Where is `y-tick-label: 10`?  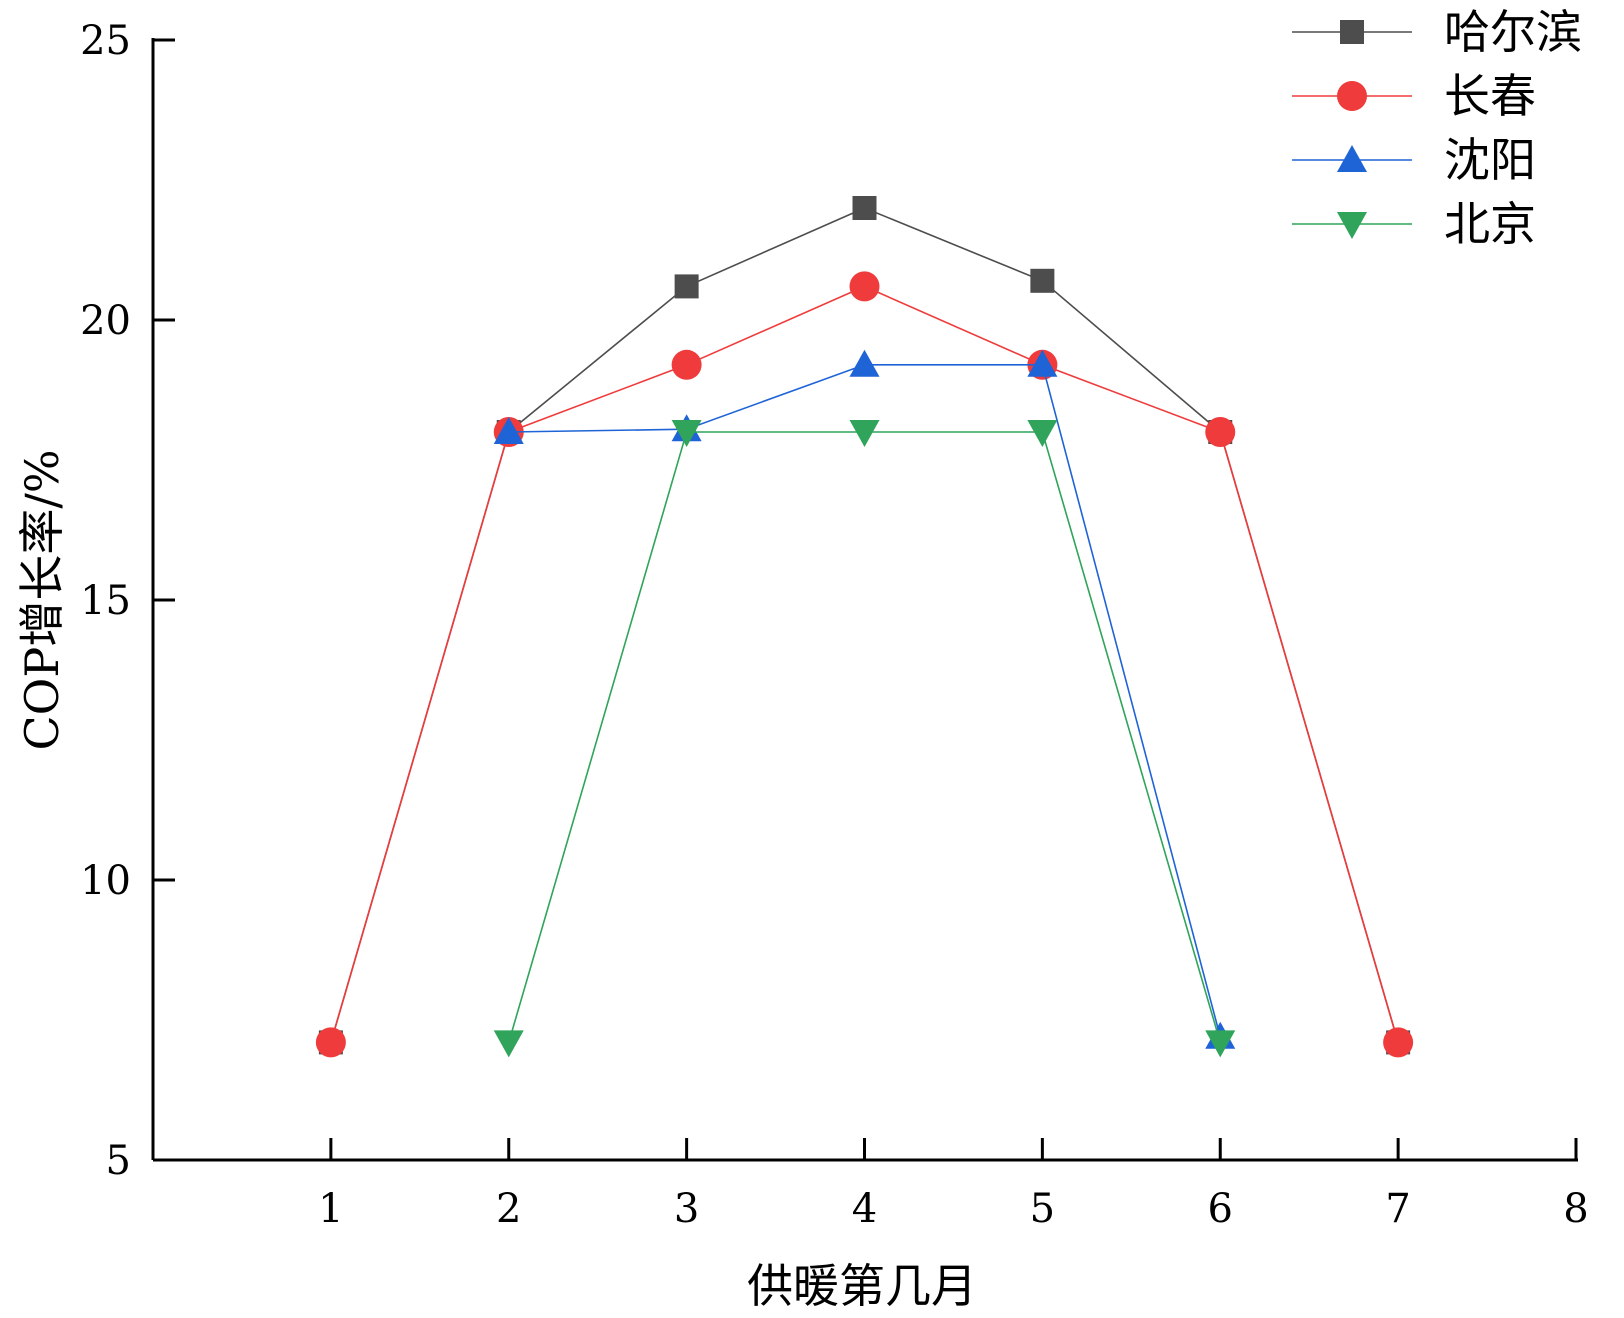
y-tick-label: 10 is located at coordinates (105, 881).